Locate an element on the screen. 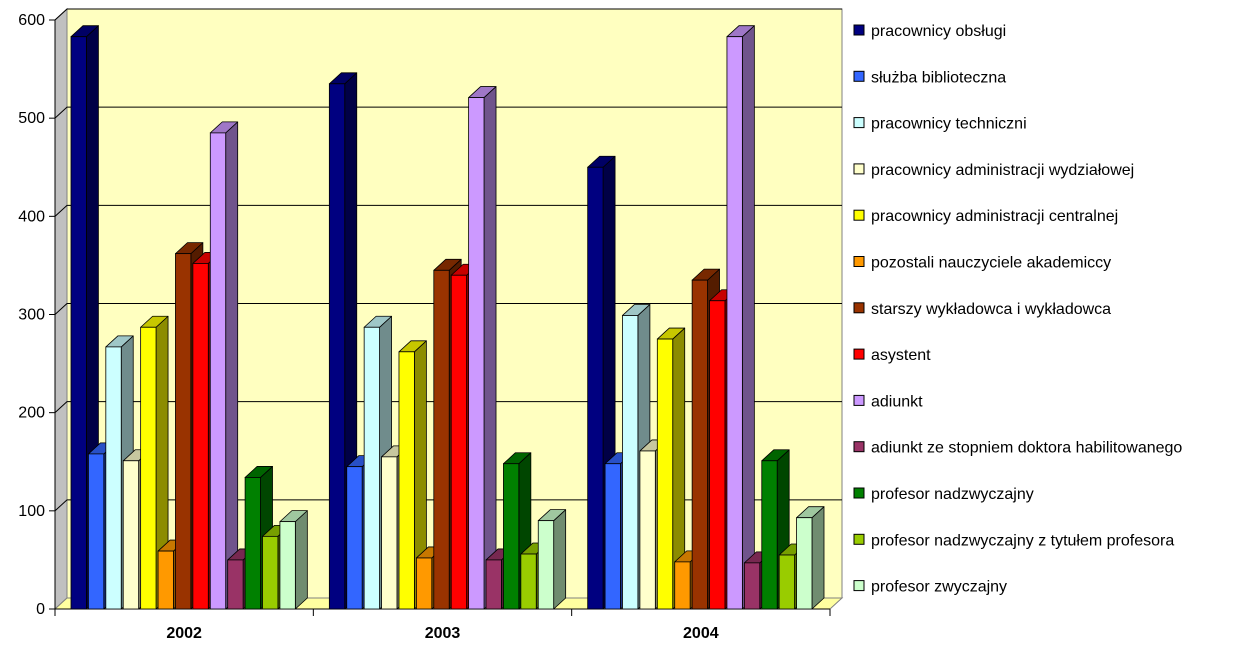 The height and width of the screenshot is (650, 1238). legend-item: pracownicy obsługi is located at coordinates (929, 31).